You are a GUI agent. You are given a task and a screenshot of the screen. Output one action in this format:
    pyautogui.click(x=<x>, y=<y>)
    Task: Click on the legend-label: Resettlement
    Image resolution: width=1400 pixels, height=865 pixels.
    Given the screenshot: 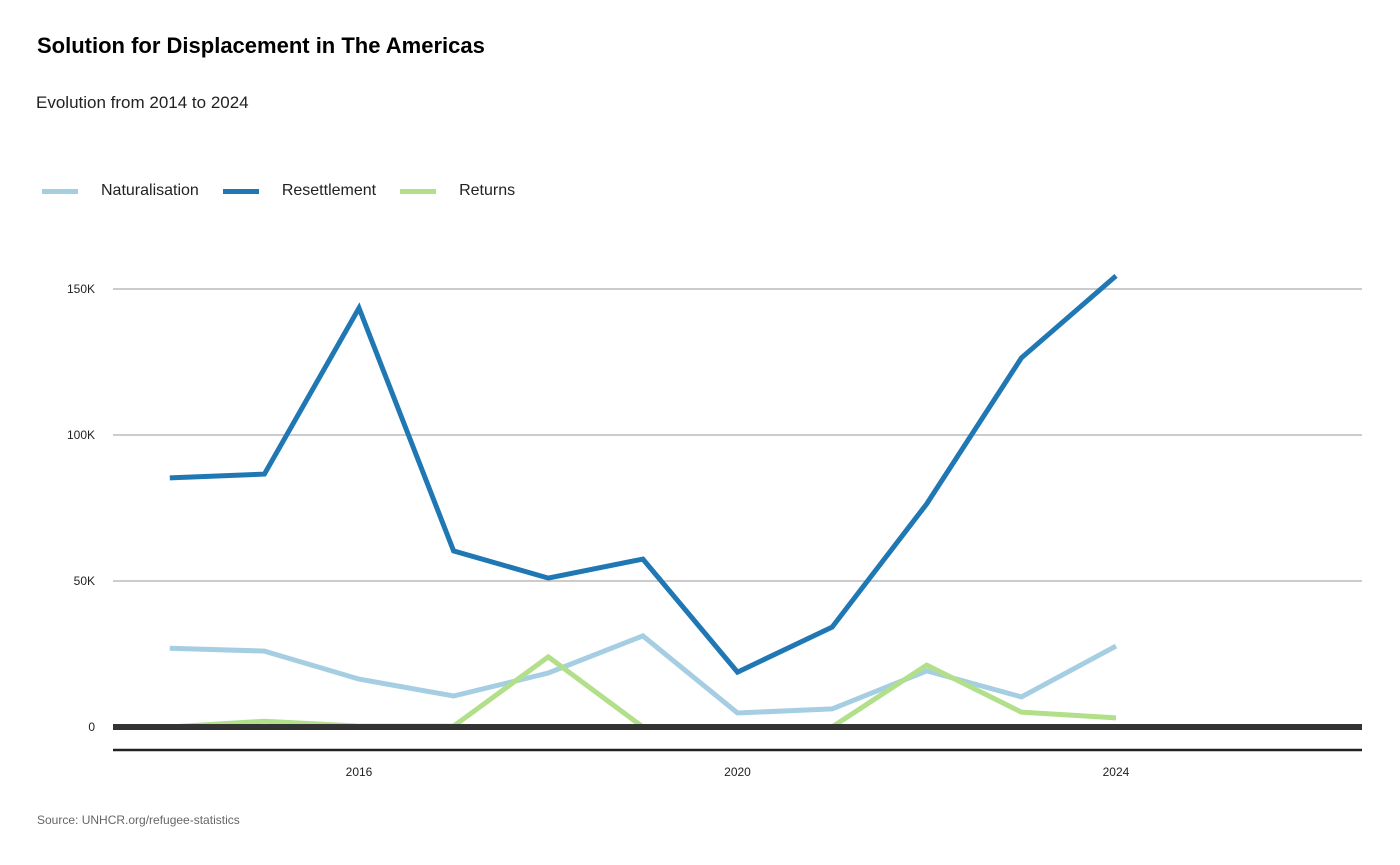 What is the action you would take?
    pyautogui.click(x=329, y=190)
    